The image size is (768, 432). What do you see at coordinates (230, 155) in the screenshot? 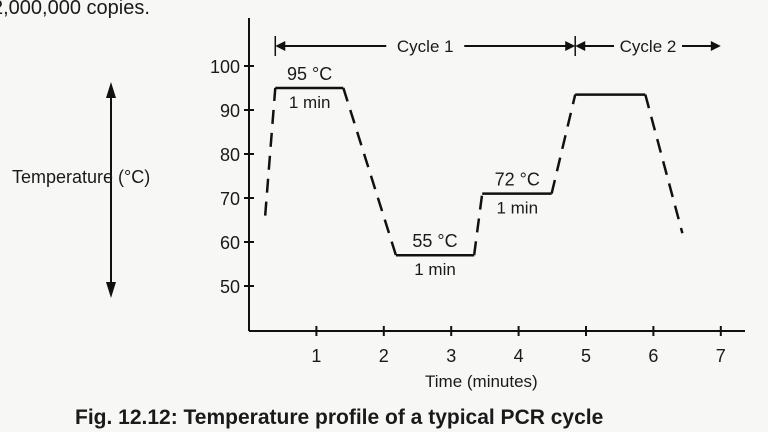
I see `y-tick-label: 80` at bounding box center [230, 155].